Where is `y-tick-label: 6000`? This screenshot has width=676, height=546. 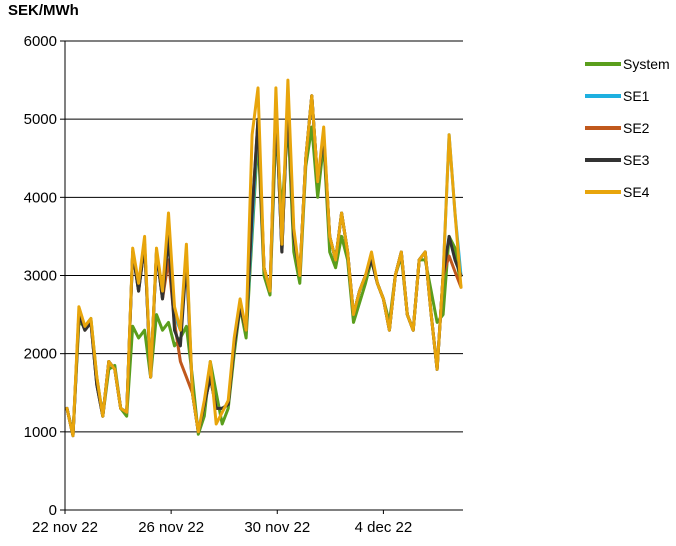
y-tick-label: 6000 is located at coordinates (40, 41).